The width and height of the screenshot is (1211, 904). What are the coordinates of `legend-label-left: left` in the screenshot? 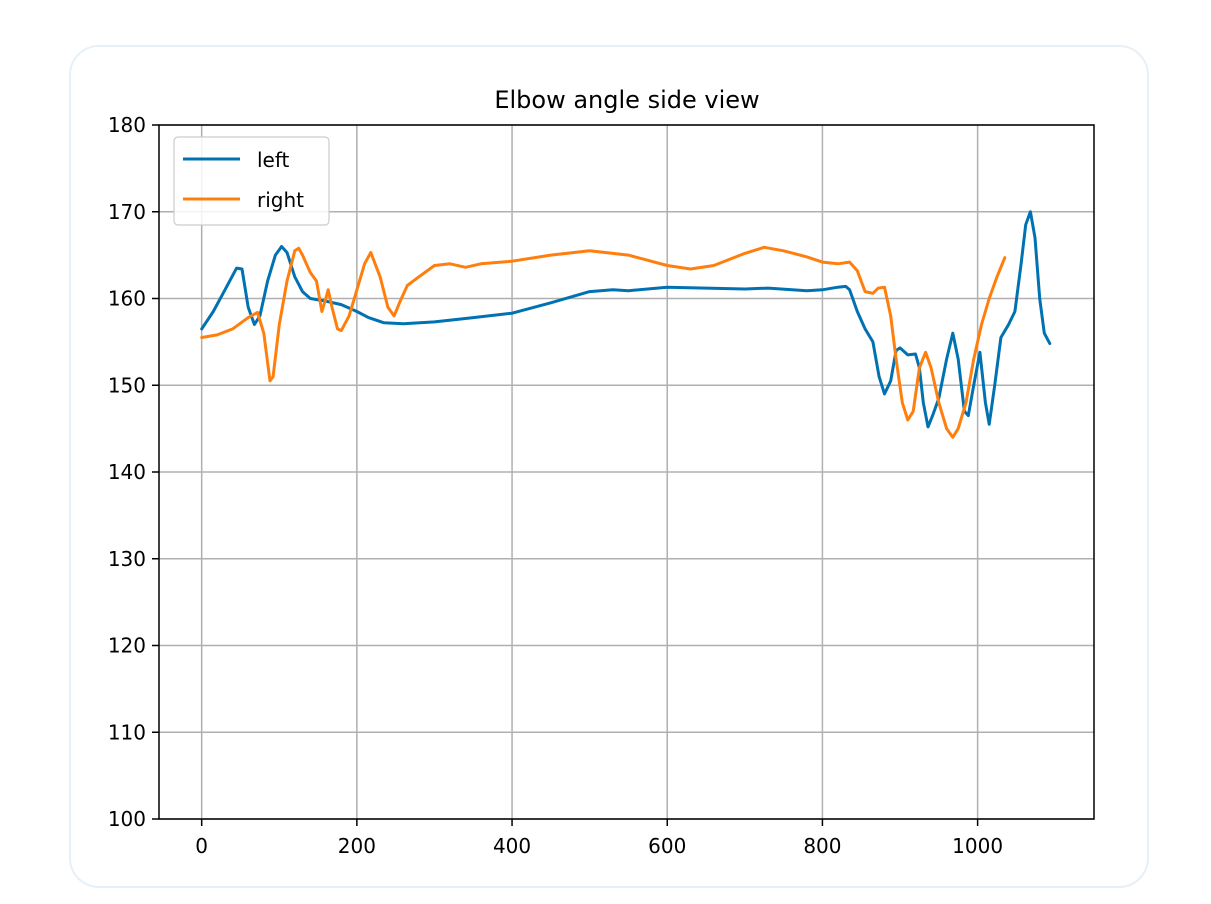 It's located at (273, 160).